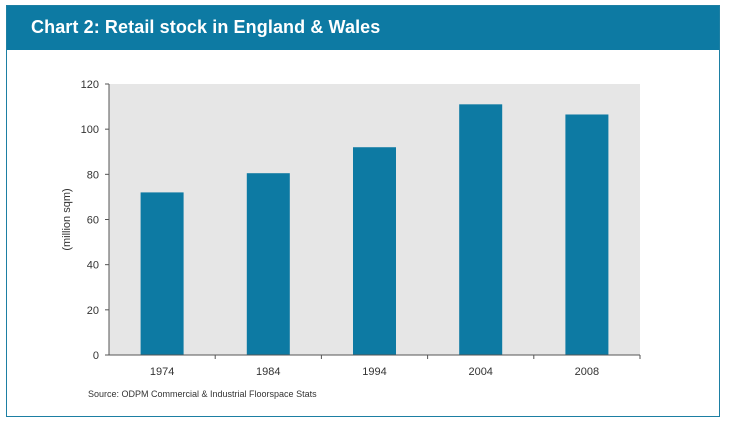 This screenshot has height=427, width=730. What do you see at coordinates (374, 251) in the screenshot?
I see `bar-1994` at bounding box center [374, 251].